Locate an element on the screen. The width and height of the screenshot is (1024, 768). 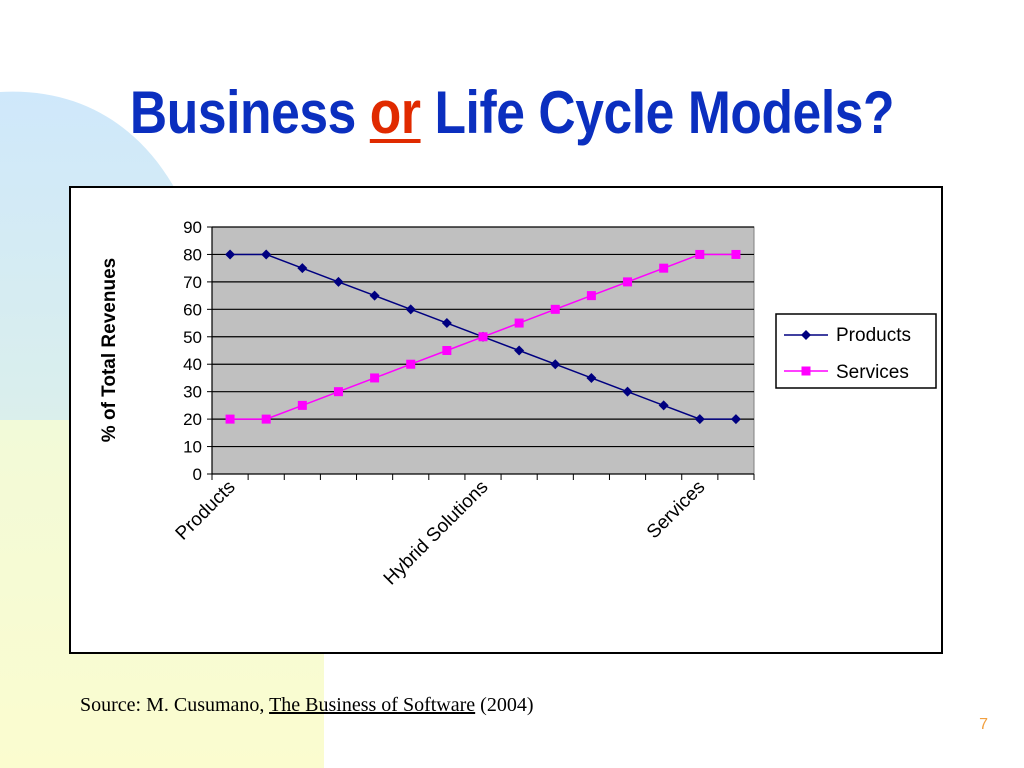
x-tick-label: Hybrid Solutions is located at coordinates (436, 533).